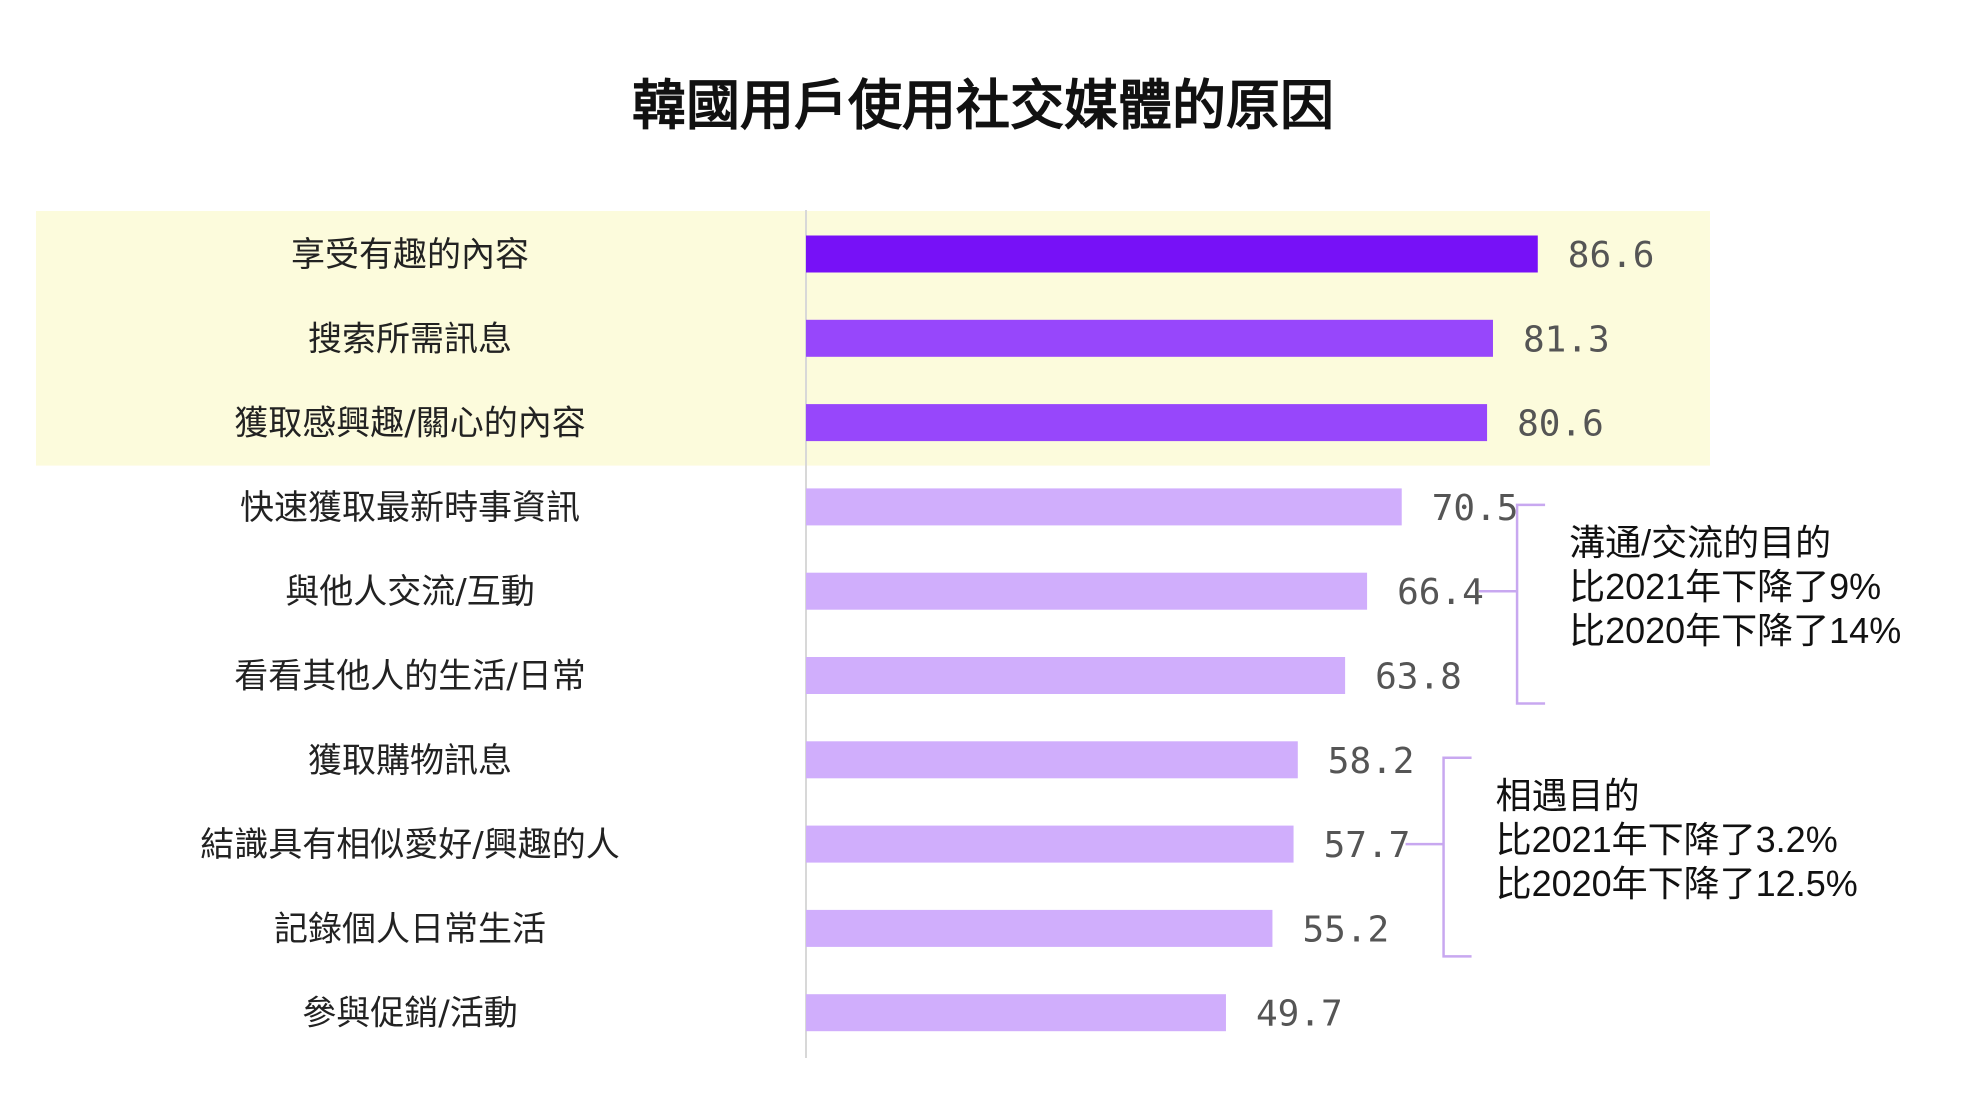 This screenshot has width=1966, height=1100. What do you see at coordinates (1566, 339) in the screenshot?
I see `value-label: 81.3` at bounding box center [1566, 339].